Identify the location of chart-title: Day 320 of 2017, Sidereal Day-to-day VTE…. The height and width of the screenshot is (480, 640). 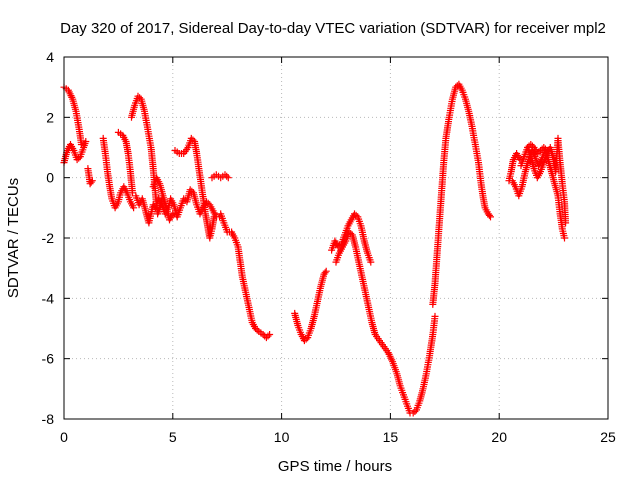
(333, 28).